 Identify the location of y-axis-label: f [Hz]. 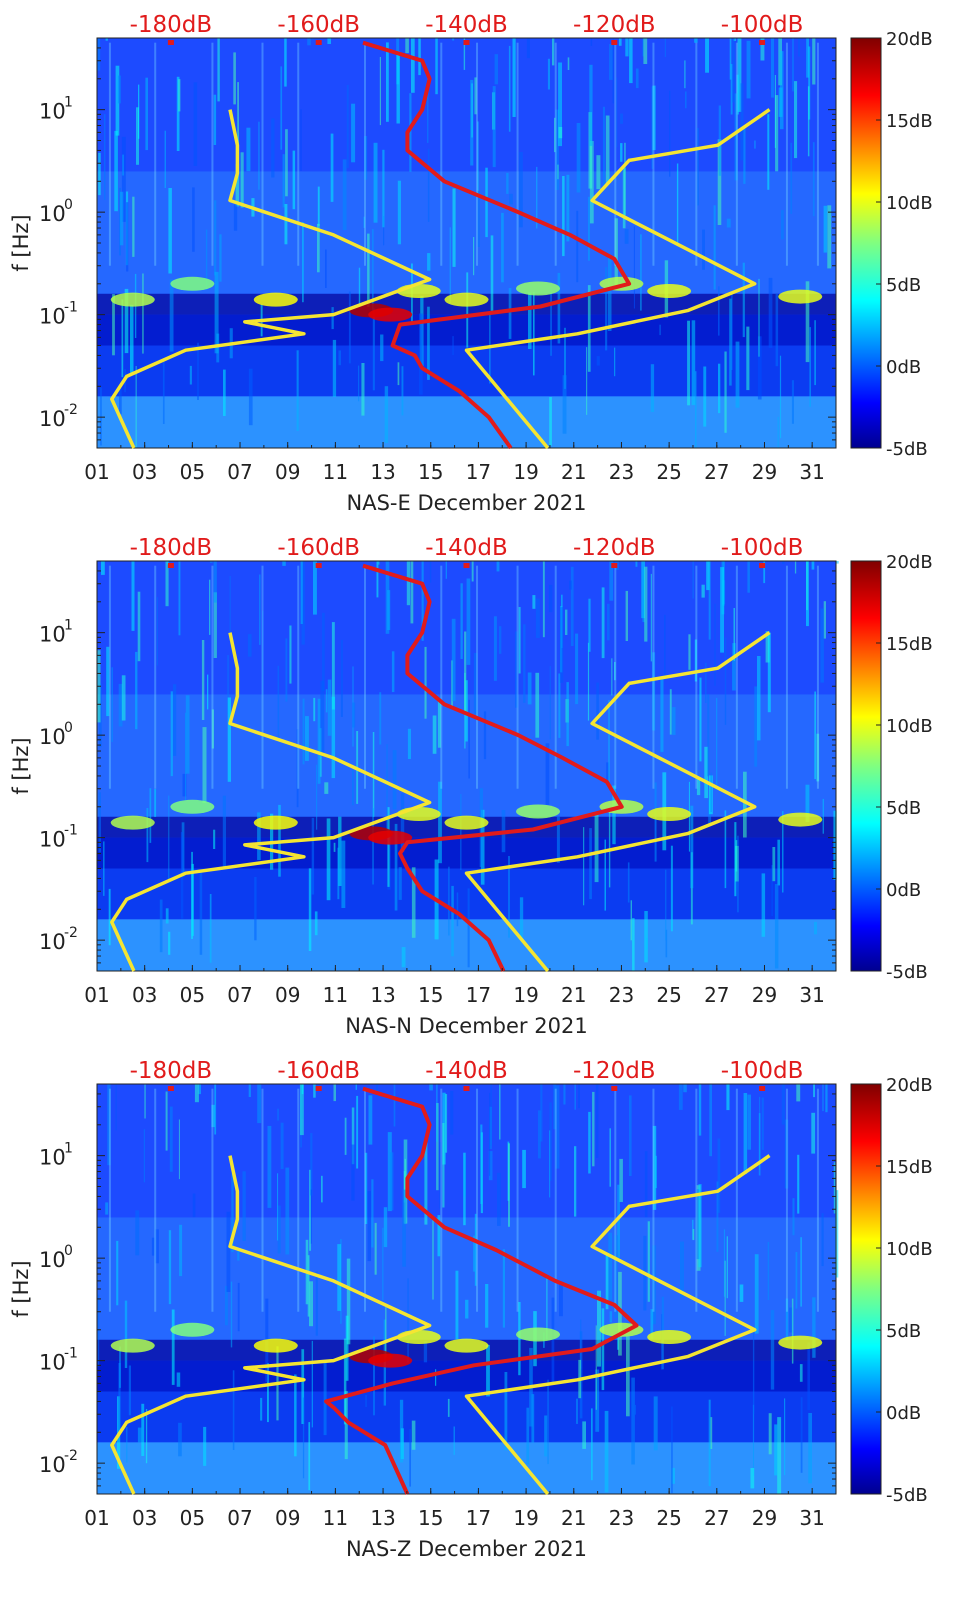
(21, 765).